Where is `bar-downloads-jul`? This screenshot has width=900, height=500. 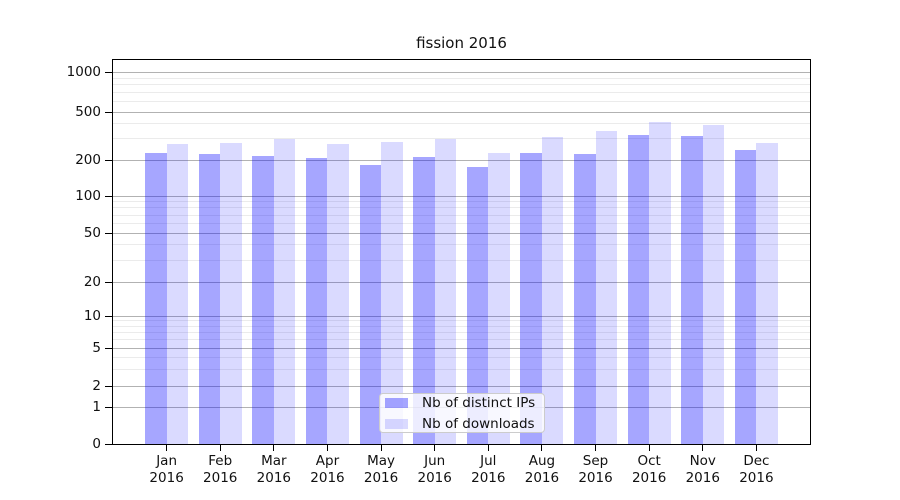 bar-downloads-jul is located at coordinates (499, 298).